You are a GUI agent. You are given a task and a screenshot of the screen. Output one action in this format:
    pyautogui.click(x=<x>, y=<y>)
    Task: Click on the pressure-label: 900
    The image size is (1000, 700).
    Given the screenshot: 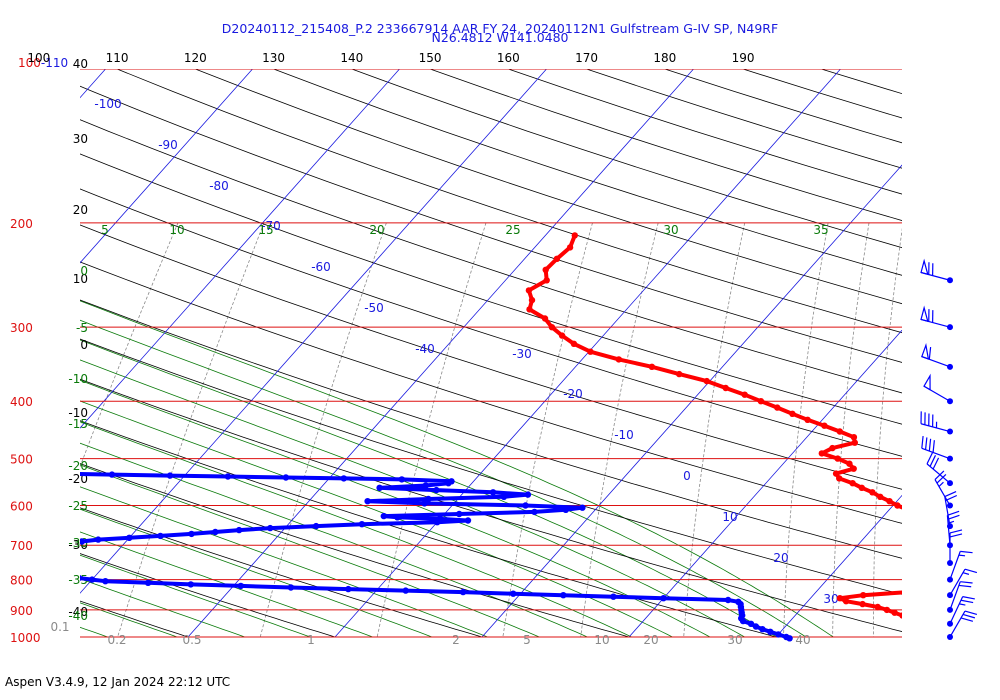 What is the action you would take?
    pyautogui.click(x=21, y=611)
    